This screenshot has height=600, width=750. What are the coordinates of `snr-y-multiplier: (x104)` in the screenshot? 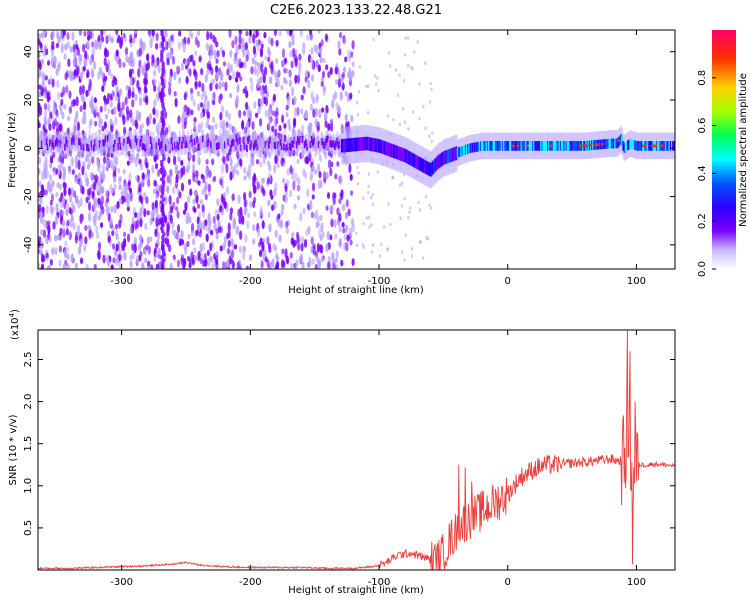 It's located at (14, 324).